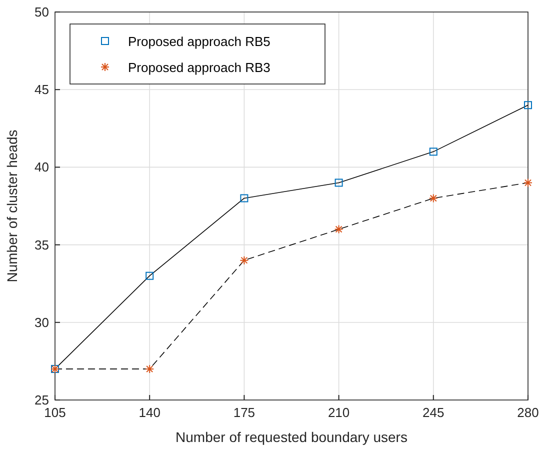  What do you see at coordinates (149, 412) in the screenshot?
I see `x-tick-label: 140` at bounding box center [149, 412].